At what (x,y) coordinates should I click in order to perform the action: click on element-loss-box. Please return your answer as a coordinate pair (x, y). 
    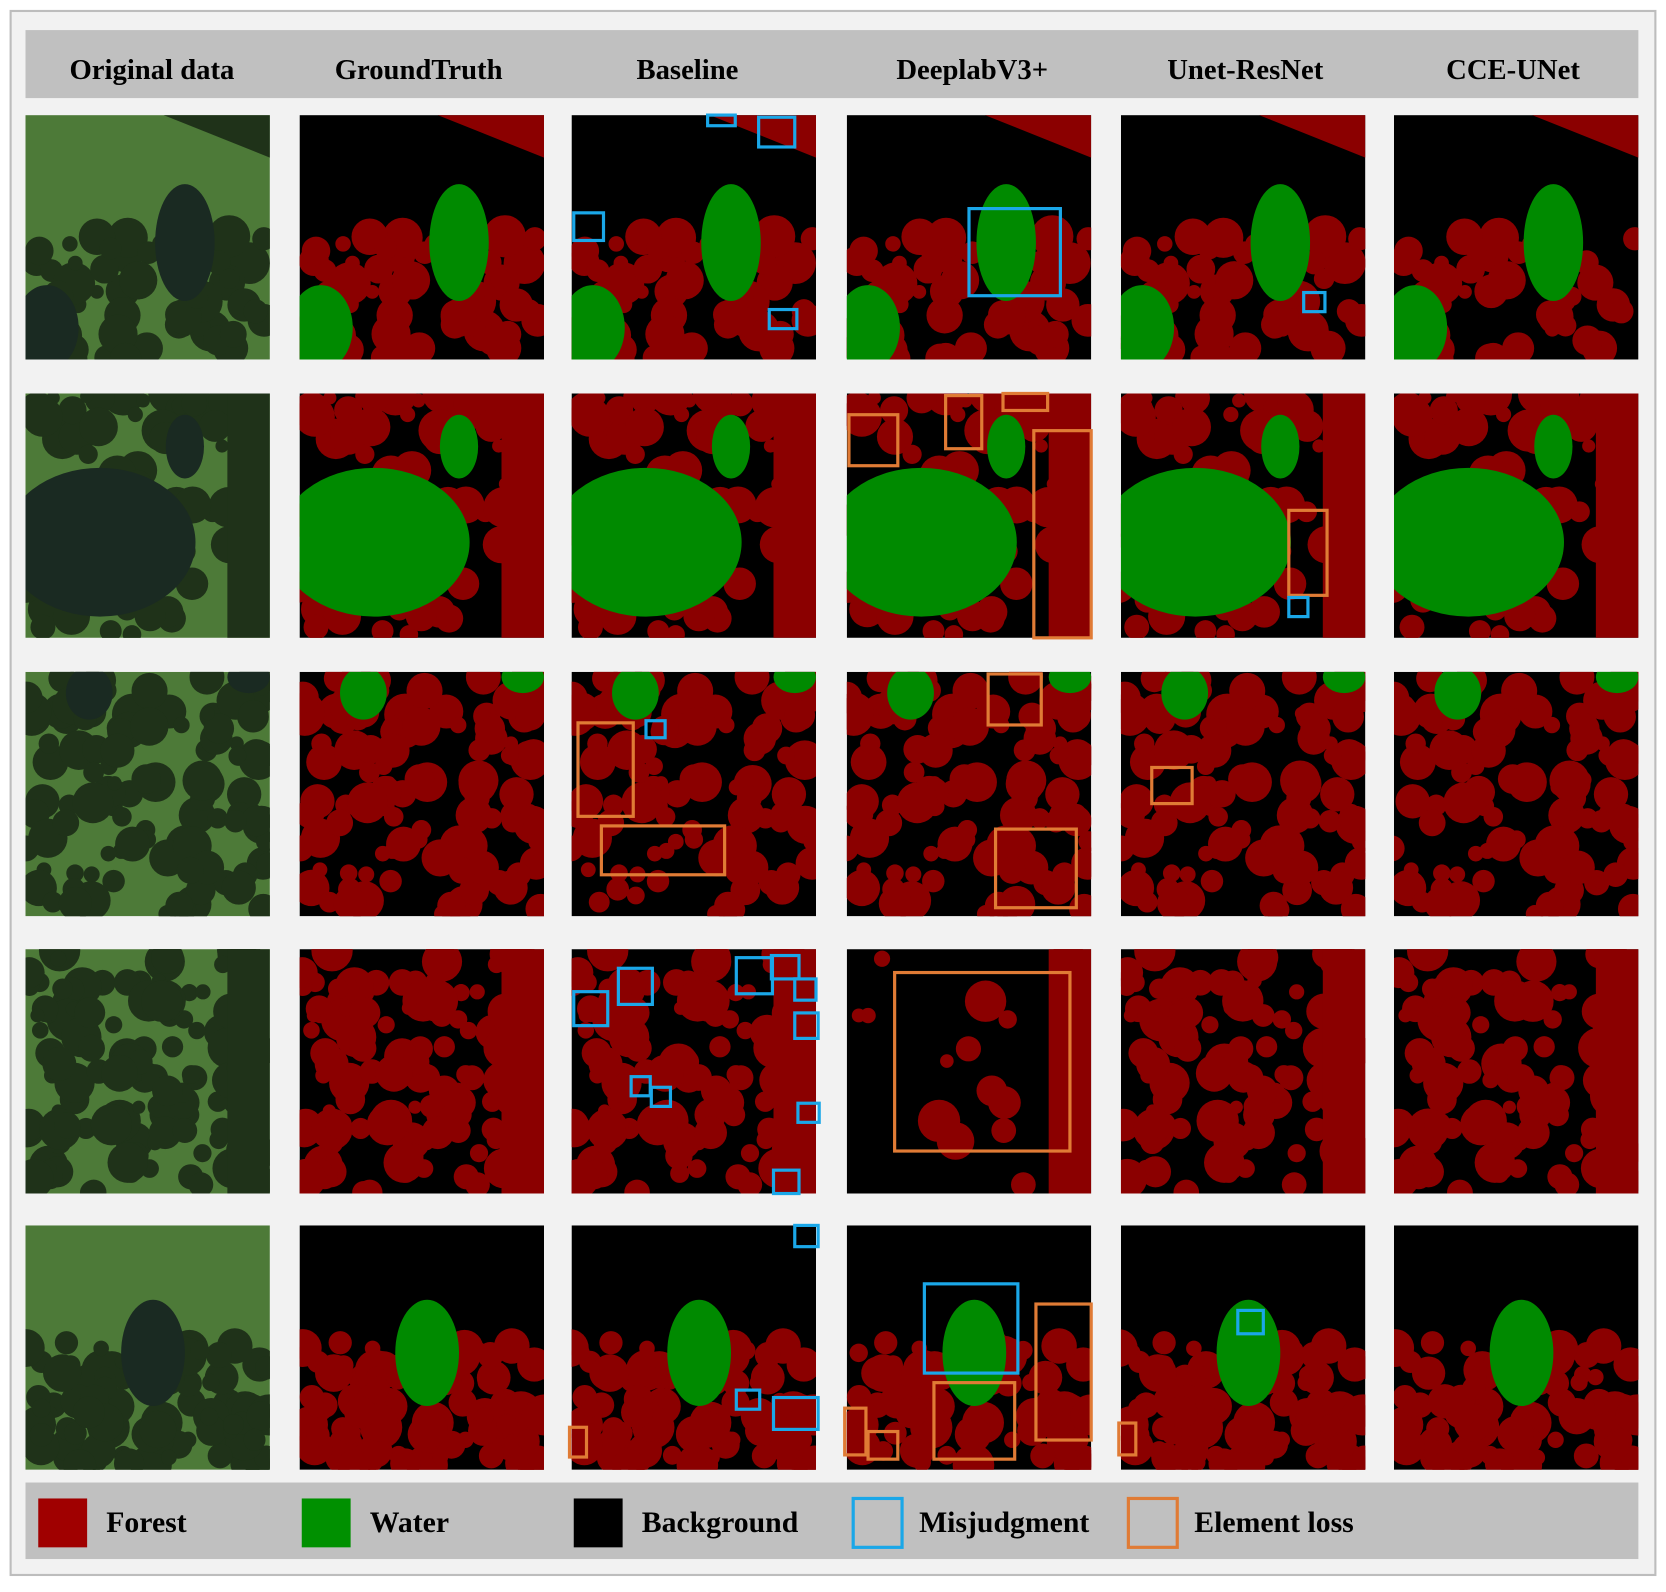
    Looking at the image, I should click on (1025, 402).